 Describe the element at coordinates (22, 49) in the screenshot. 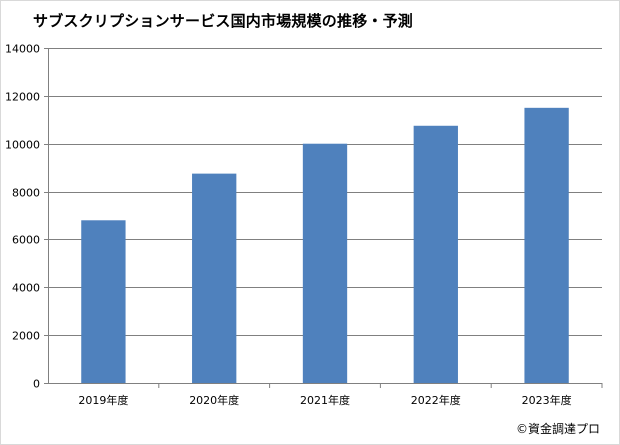

I see `y-tick-label: 14000` at that location.